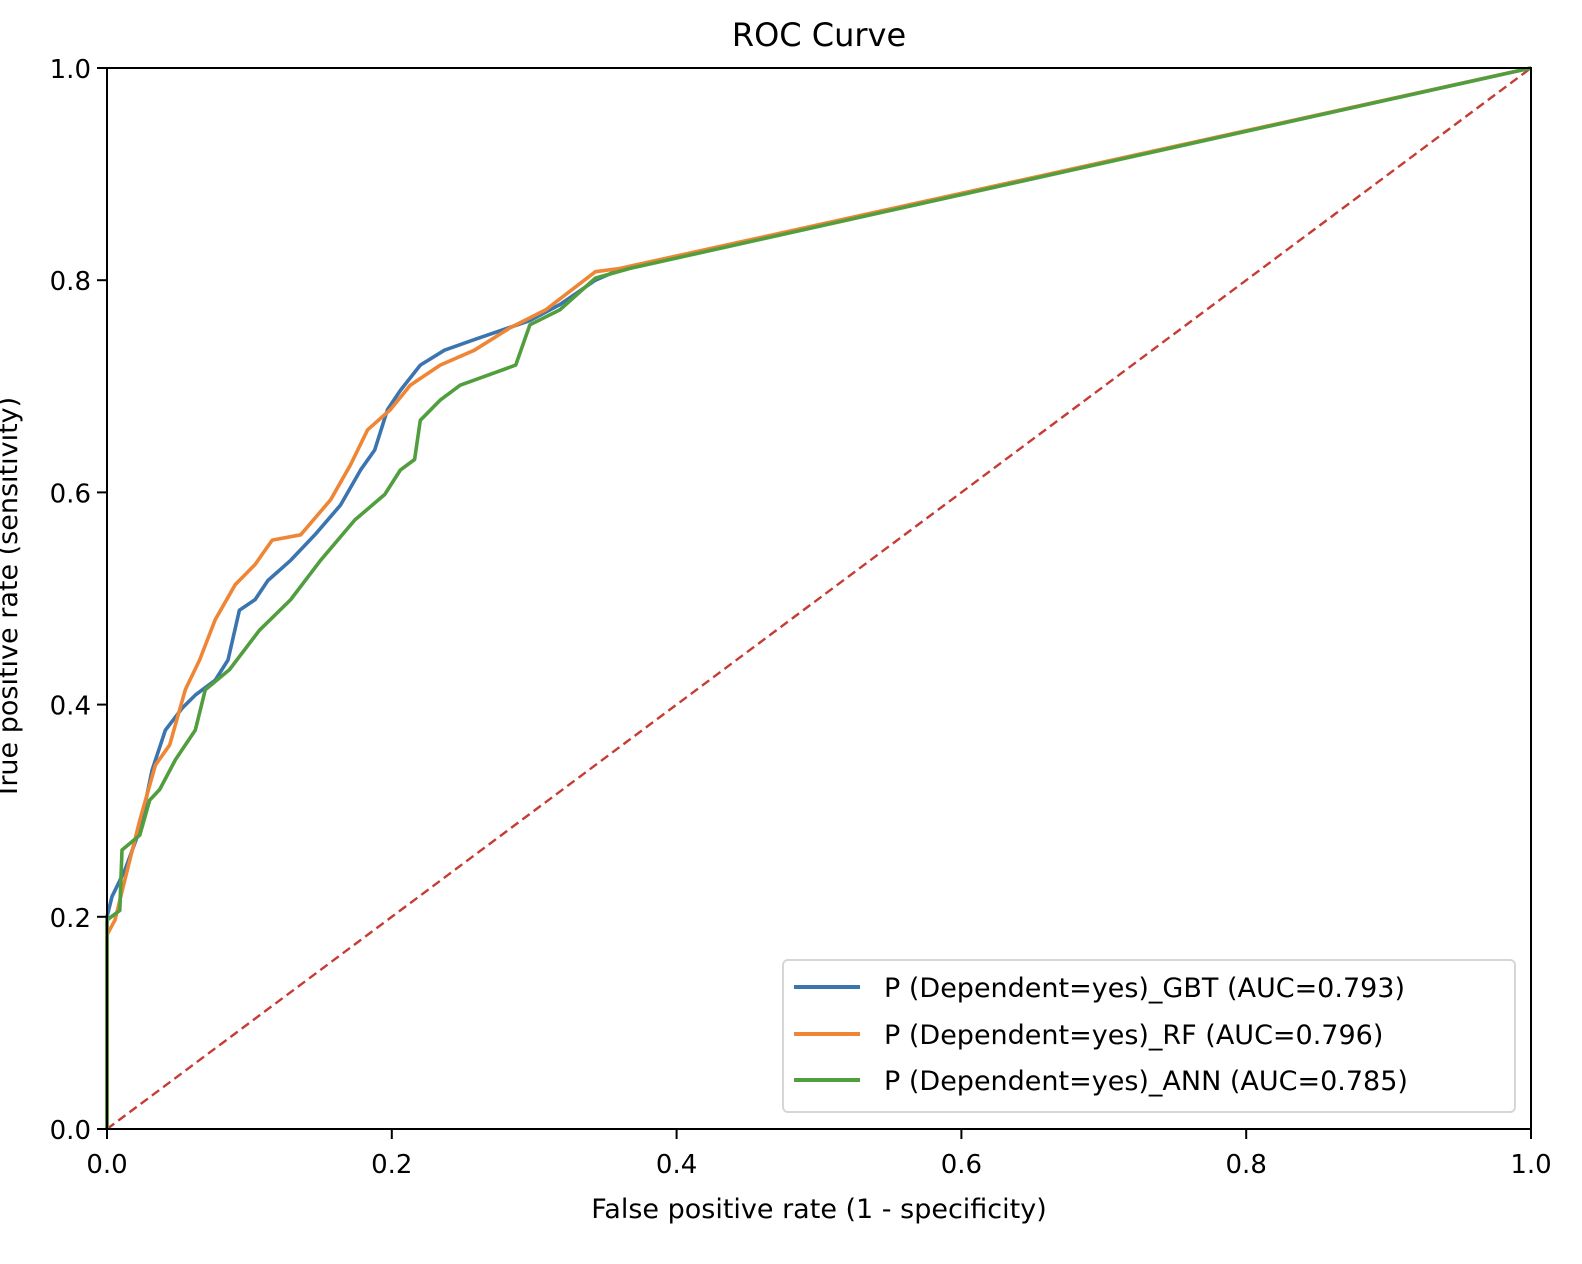 The width and height of the screenshot is (1582, 1264). I want to click on y-tick-label: 1.0, so click(70, 70).